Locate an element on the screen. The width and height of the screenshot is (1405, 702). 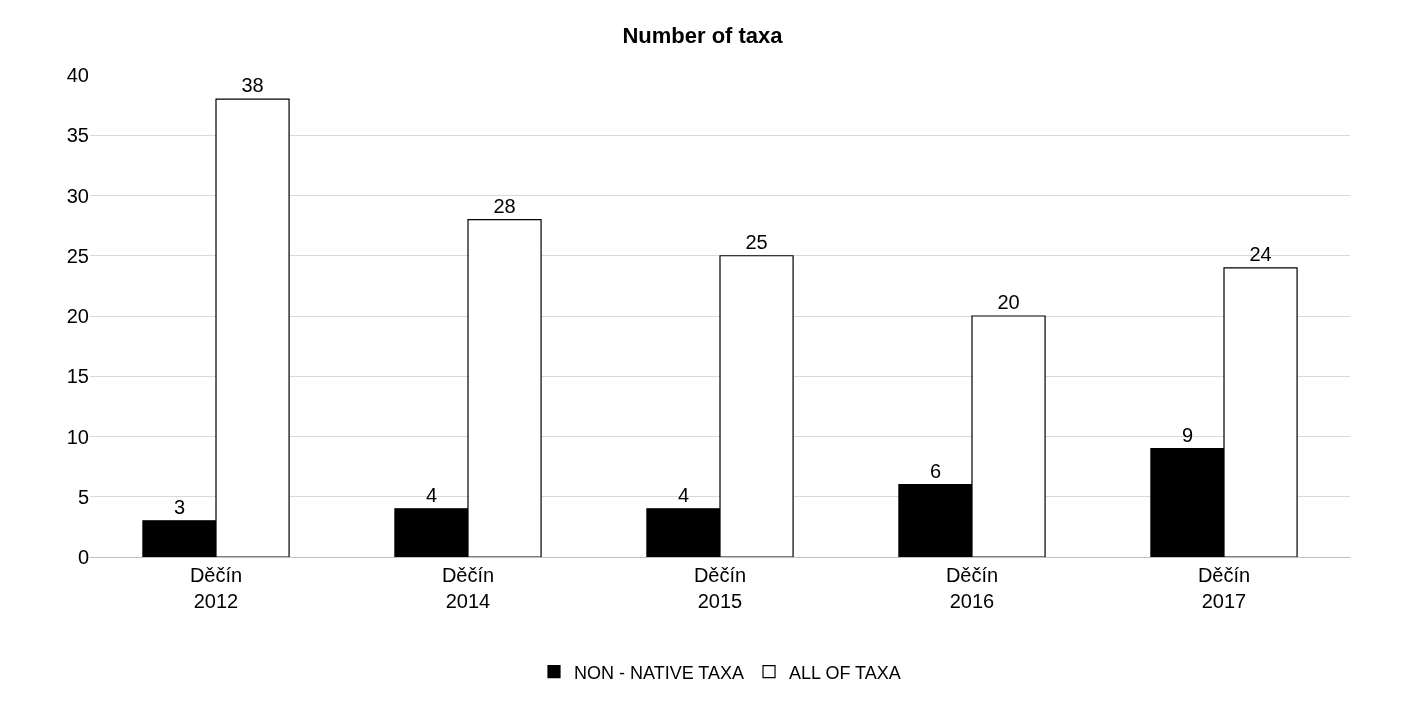
data-label: 38 is located at coordinates (252, 85).